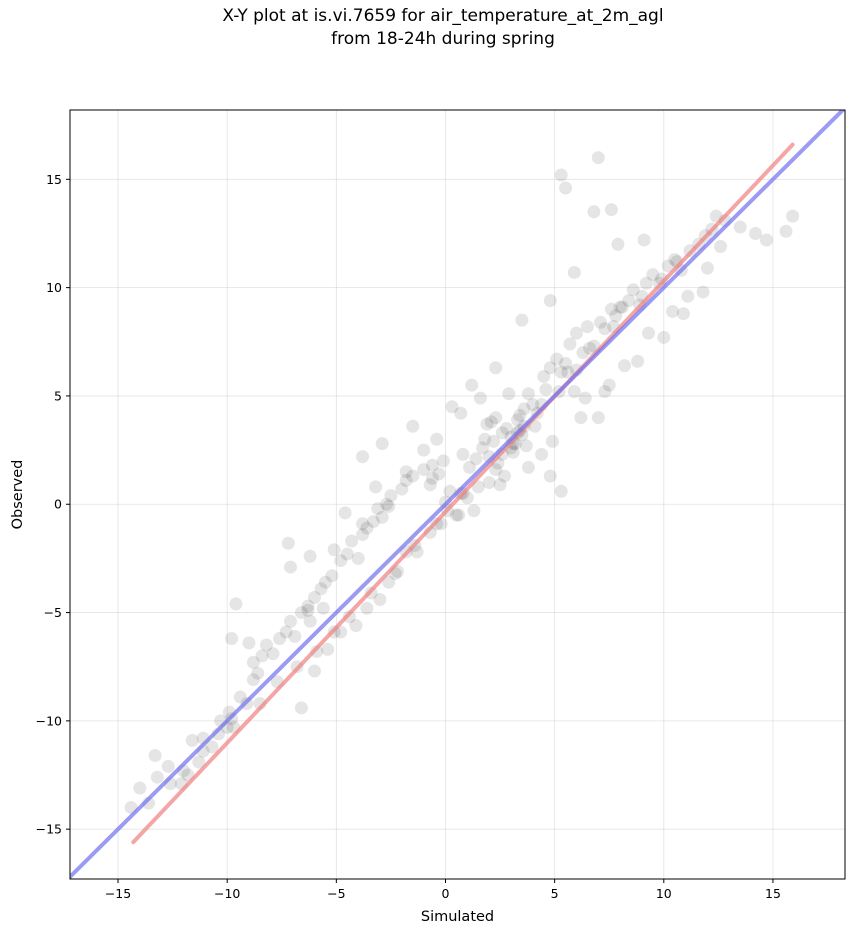  What do you see at coordinates (18, 495) in the screenshot?
I see `y-axis-label: Observed` at bounding box center [18, 495].